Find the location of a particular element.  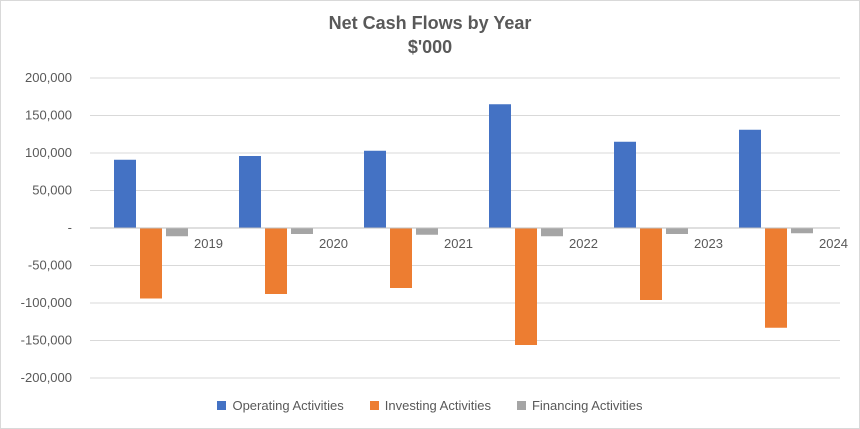

bar-financing-activities-2024 is located at coordinates (802, 231).